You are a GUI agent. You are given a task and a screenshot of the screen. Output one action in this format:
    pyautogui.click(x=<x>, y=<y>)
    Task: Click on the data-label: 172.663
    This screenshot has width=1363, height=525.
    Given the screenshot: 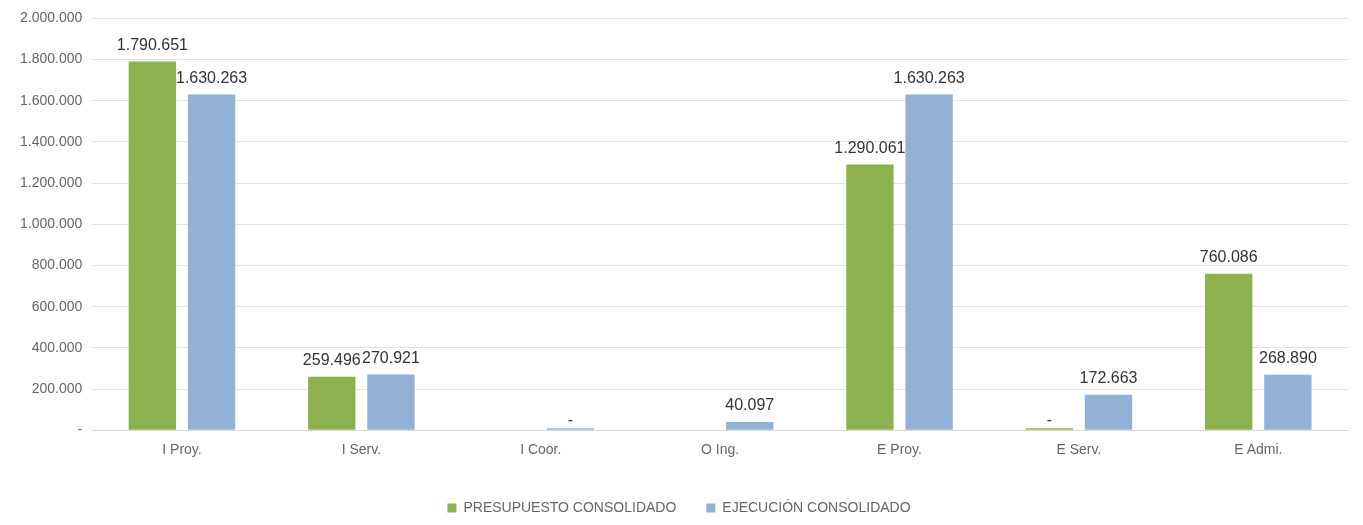 What is the action you would take?
    pyautogui.click(x=1108, y=378)
    